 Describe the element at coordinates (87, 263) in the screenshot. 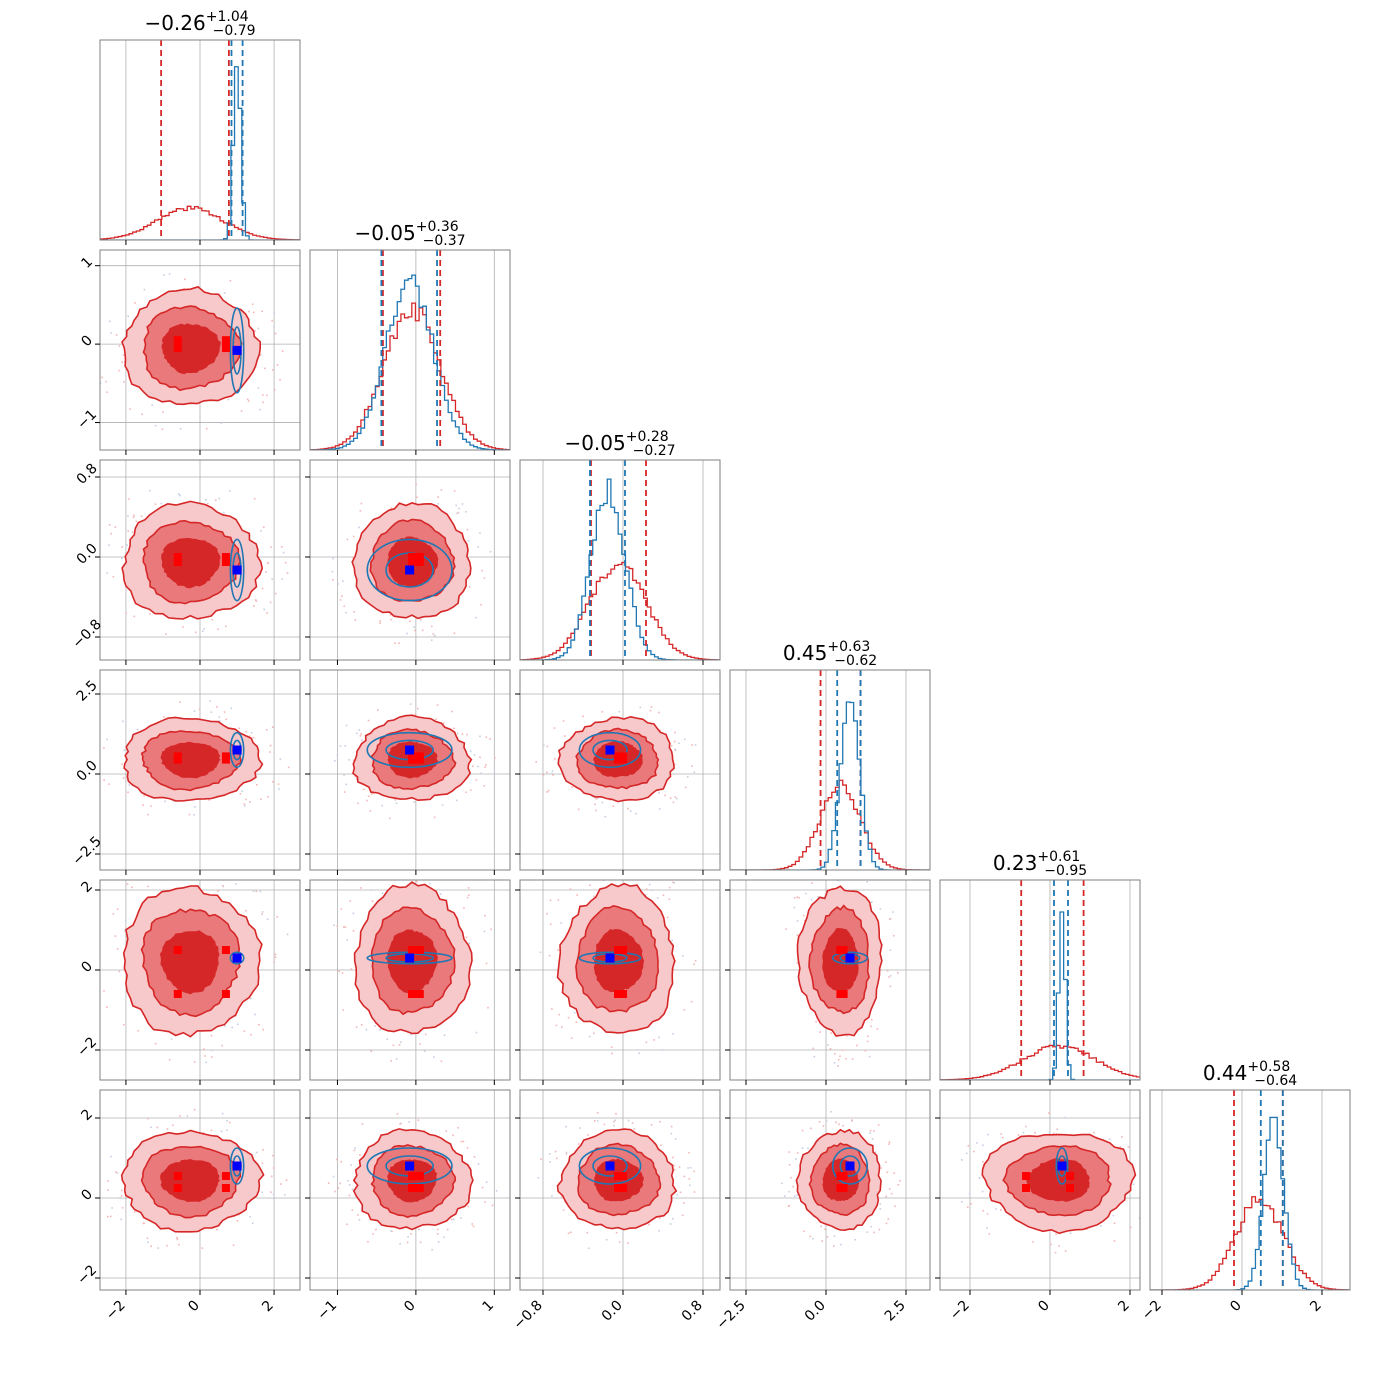

I see `y-tick-label: 1` at that location.